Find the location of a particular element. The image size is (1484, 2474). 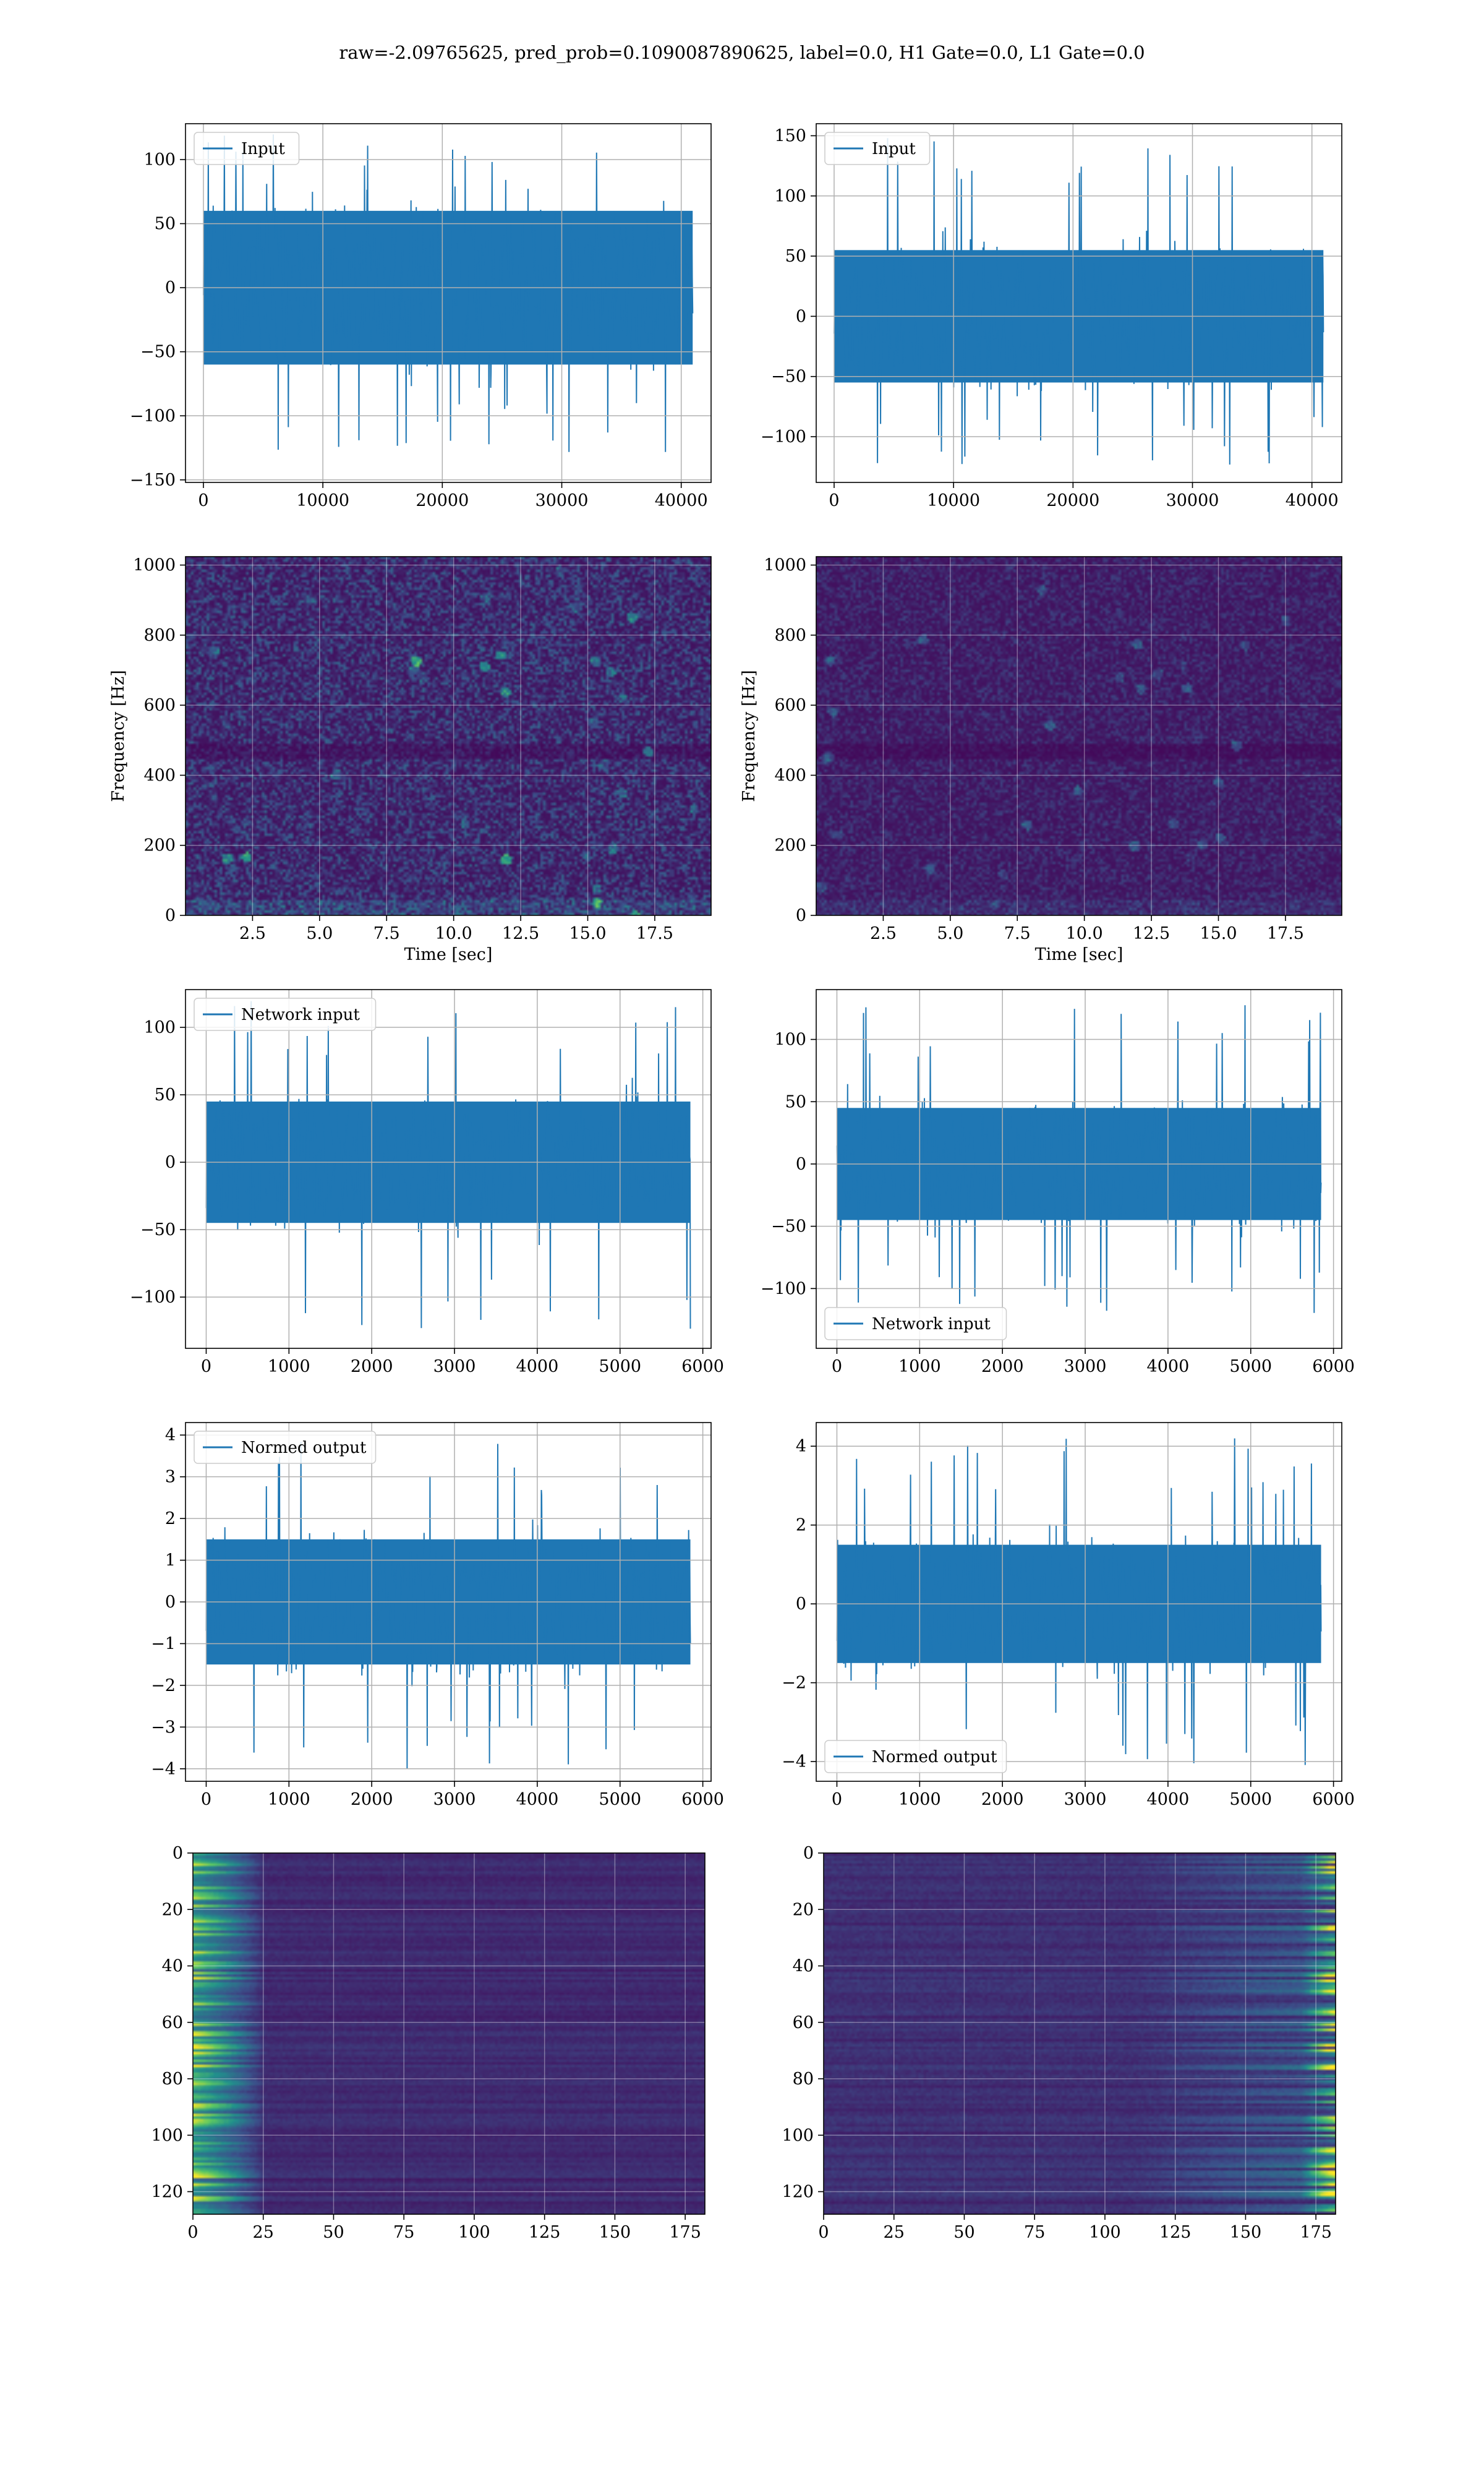

spectrogram-h1-ytick-label: 1000 is located at coordinates (154, 565).